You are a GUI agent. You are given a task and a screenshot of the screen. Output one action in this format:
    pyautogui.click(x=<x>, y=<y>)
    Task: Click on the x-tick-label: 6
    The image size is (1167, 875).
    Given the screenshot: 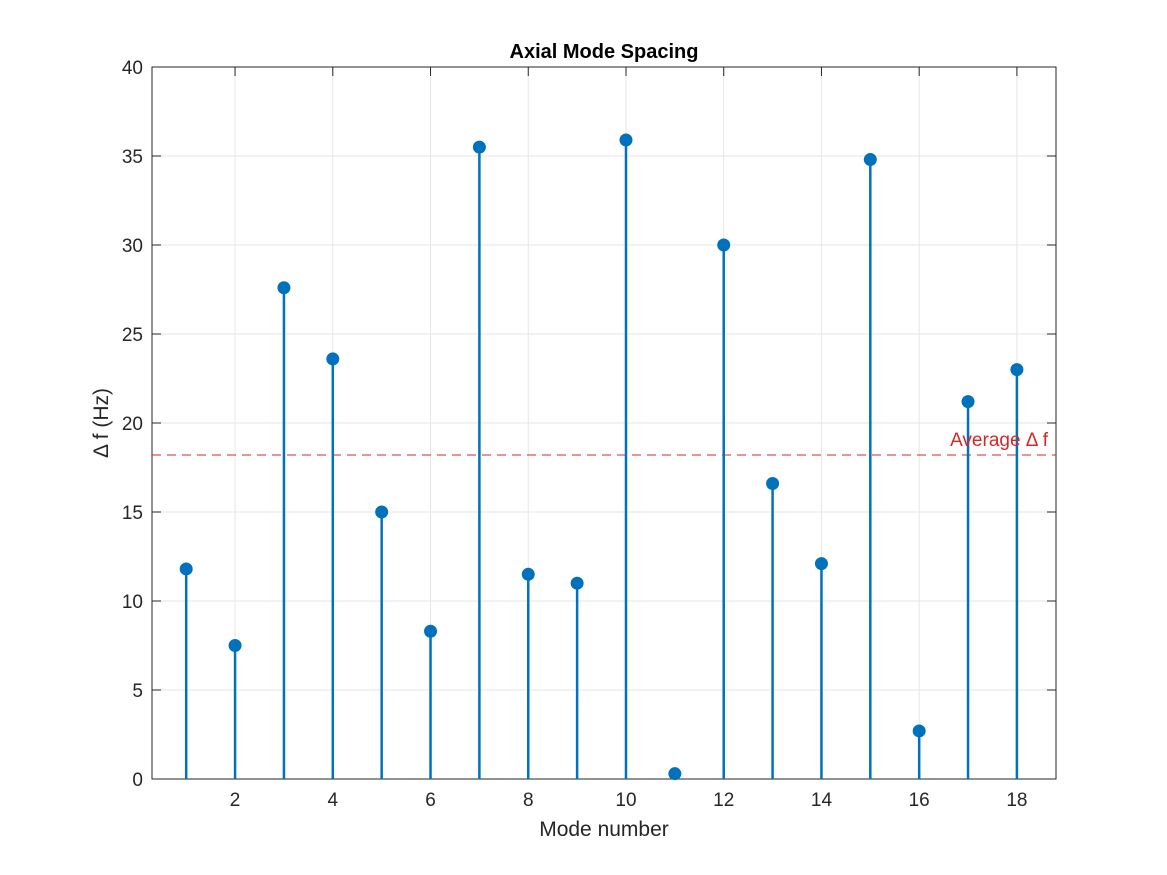 What is the action you would take?
    pyautogui.click(x=430, y=800)
    